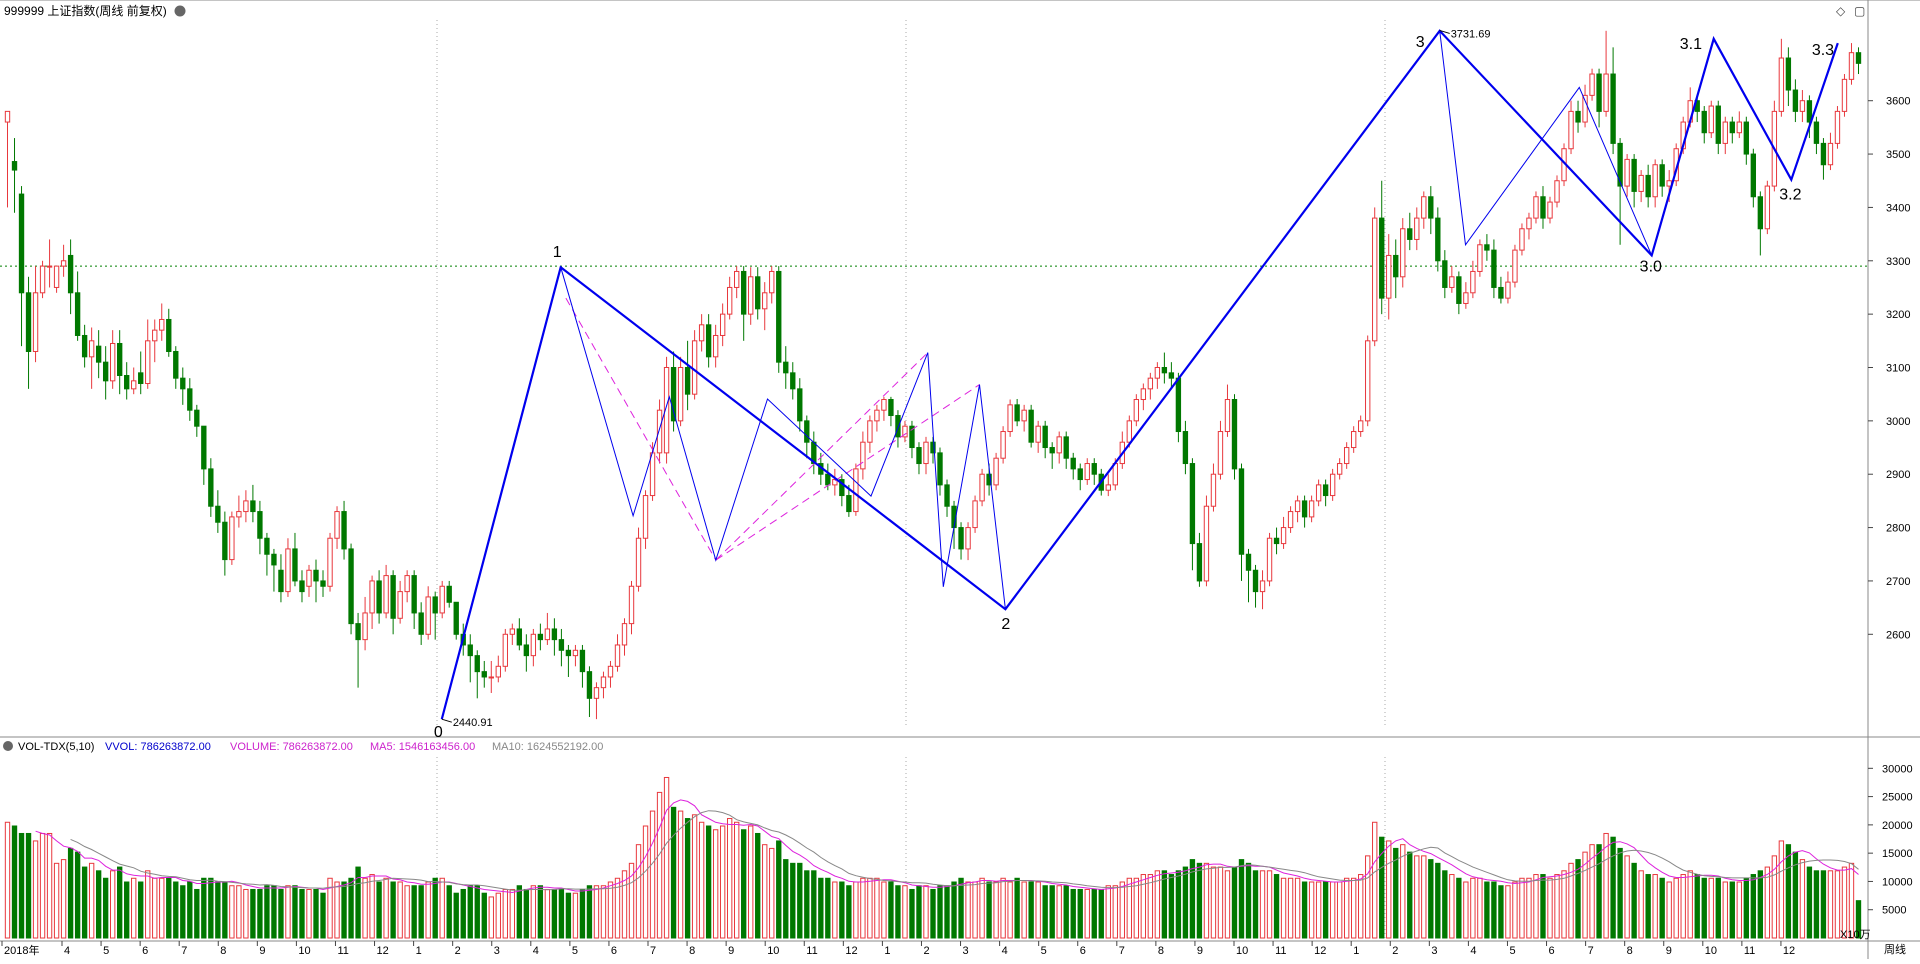 Image resolution: width=1920 pixels, height=964 pixels. I want to click on time-axis-label: 4, so click(67, 951).